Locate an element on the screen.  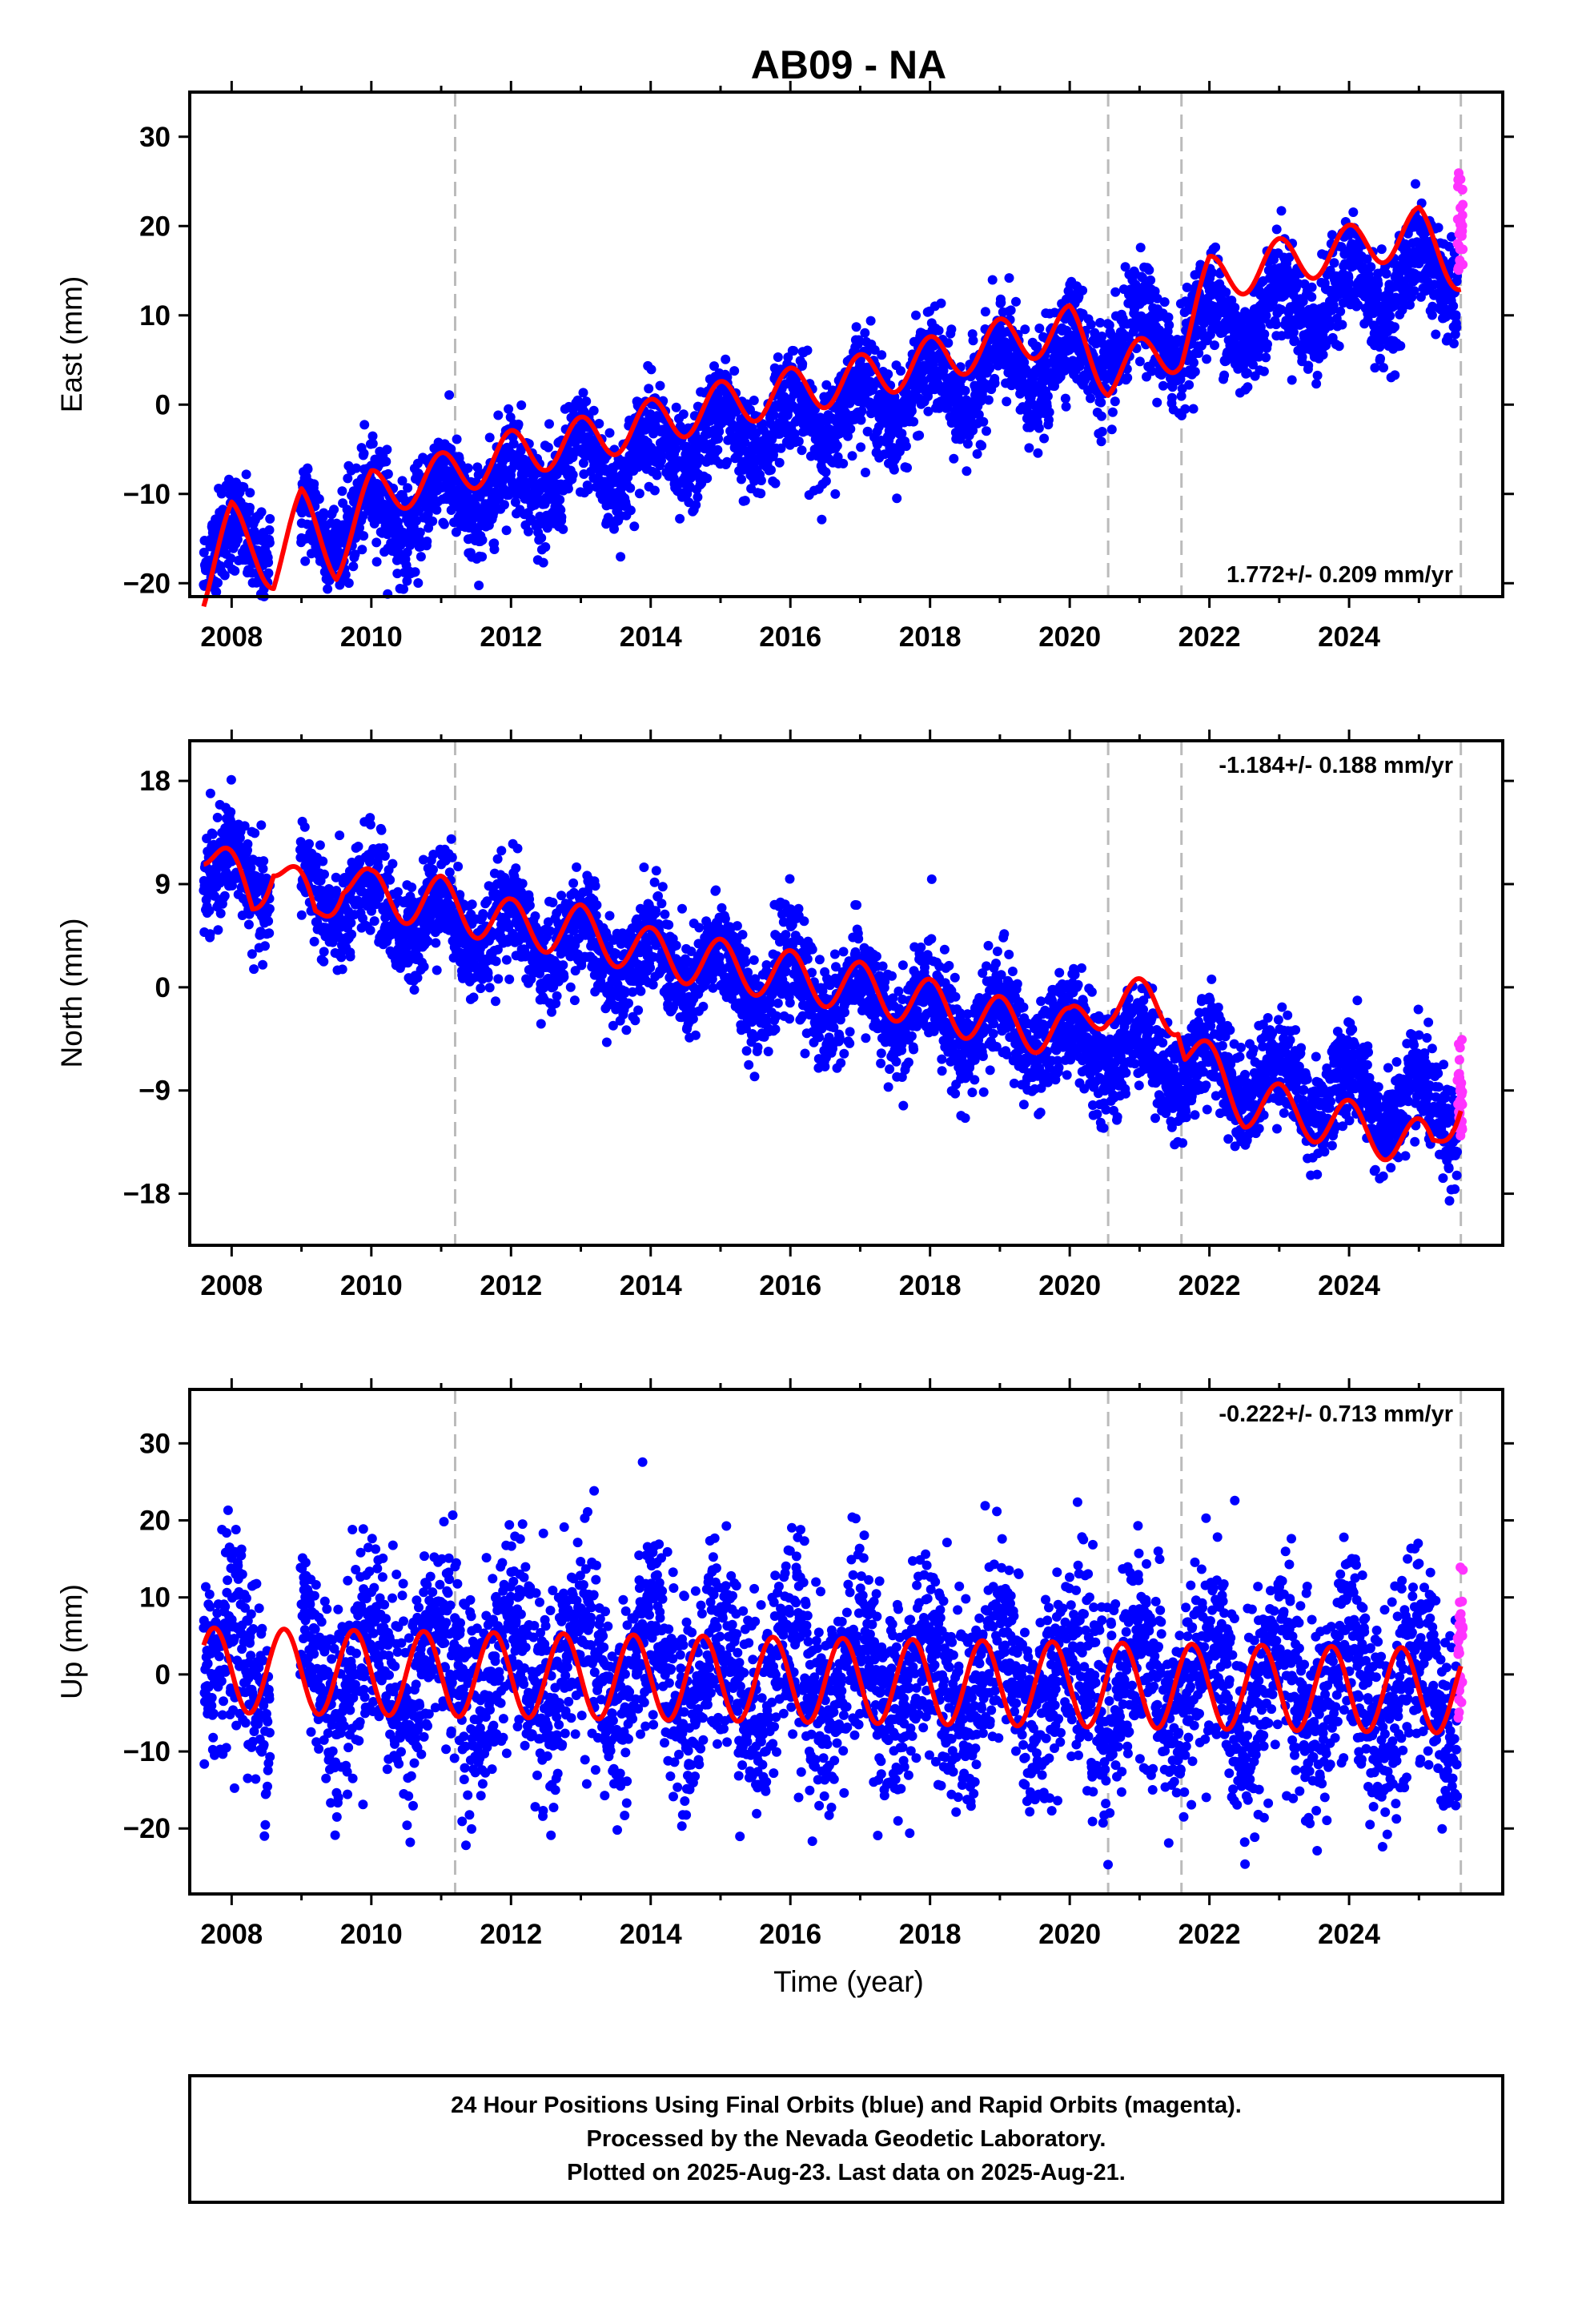
x-tick-label: 2020 is located at coordinates (1069, 637).